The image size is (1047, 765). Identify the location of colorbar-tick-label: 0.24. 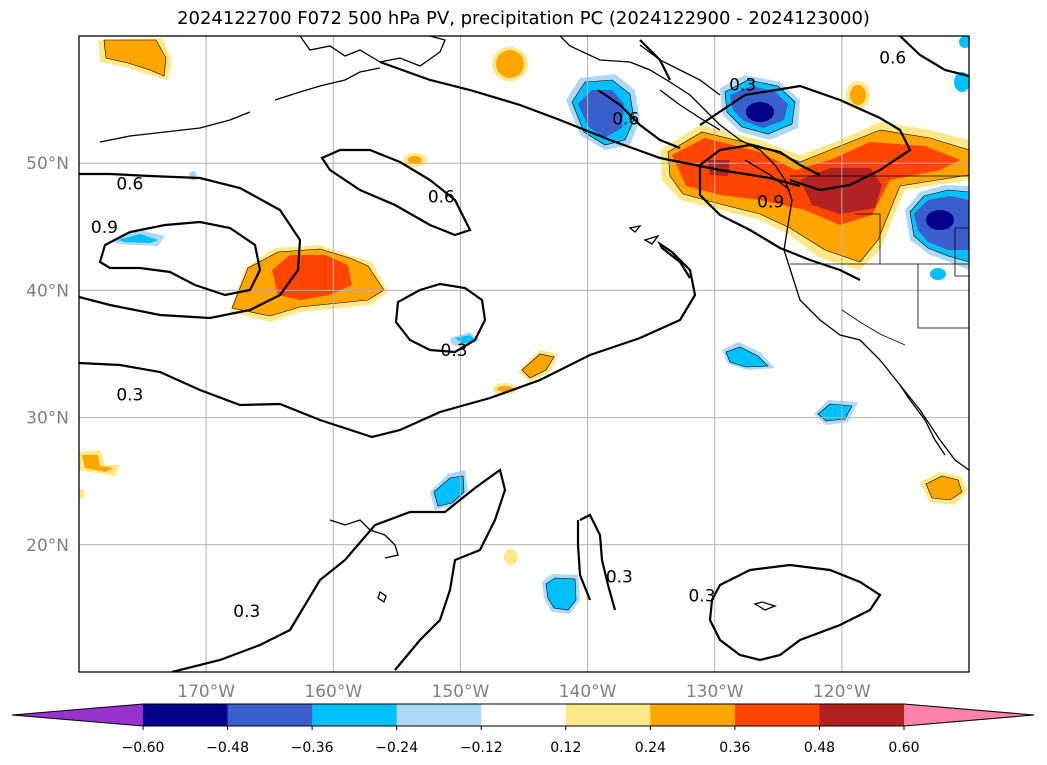
(650, 748).